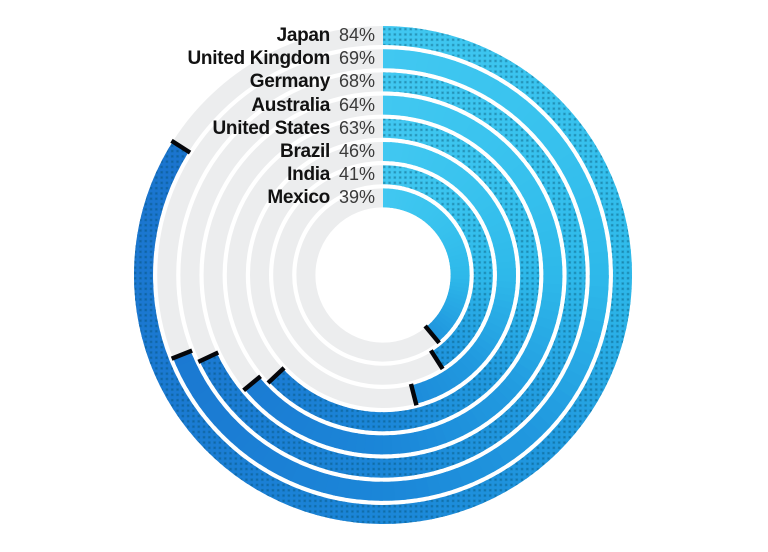 The image size is (768, 552). What do you see at coordinates (271, 128) in the screenshot?
I see `legend-country-label: United States` at bounding box center [271, 128].